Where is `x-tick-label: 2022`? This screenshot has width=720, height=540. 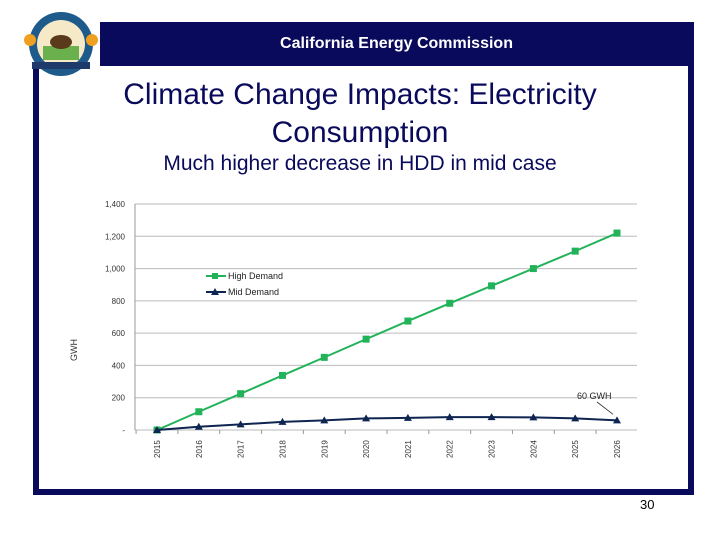 x-tick-label: 2022 is located at coordinates (450, 449).